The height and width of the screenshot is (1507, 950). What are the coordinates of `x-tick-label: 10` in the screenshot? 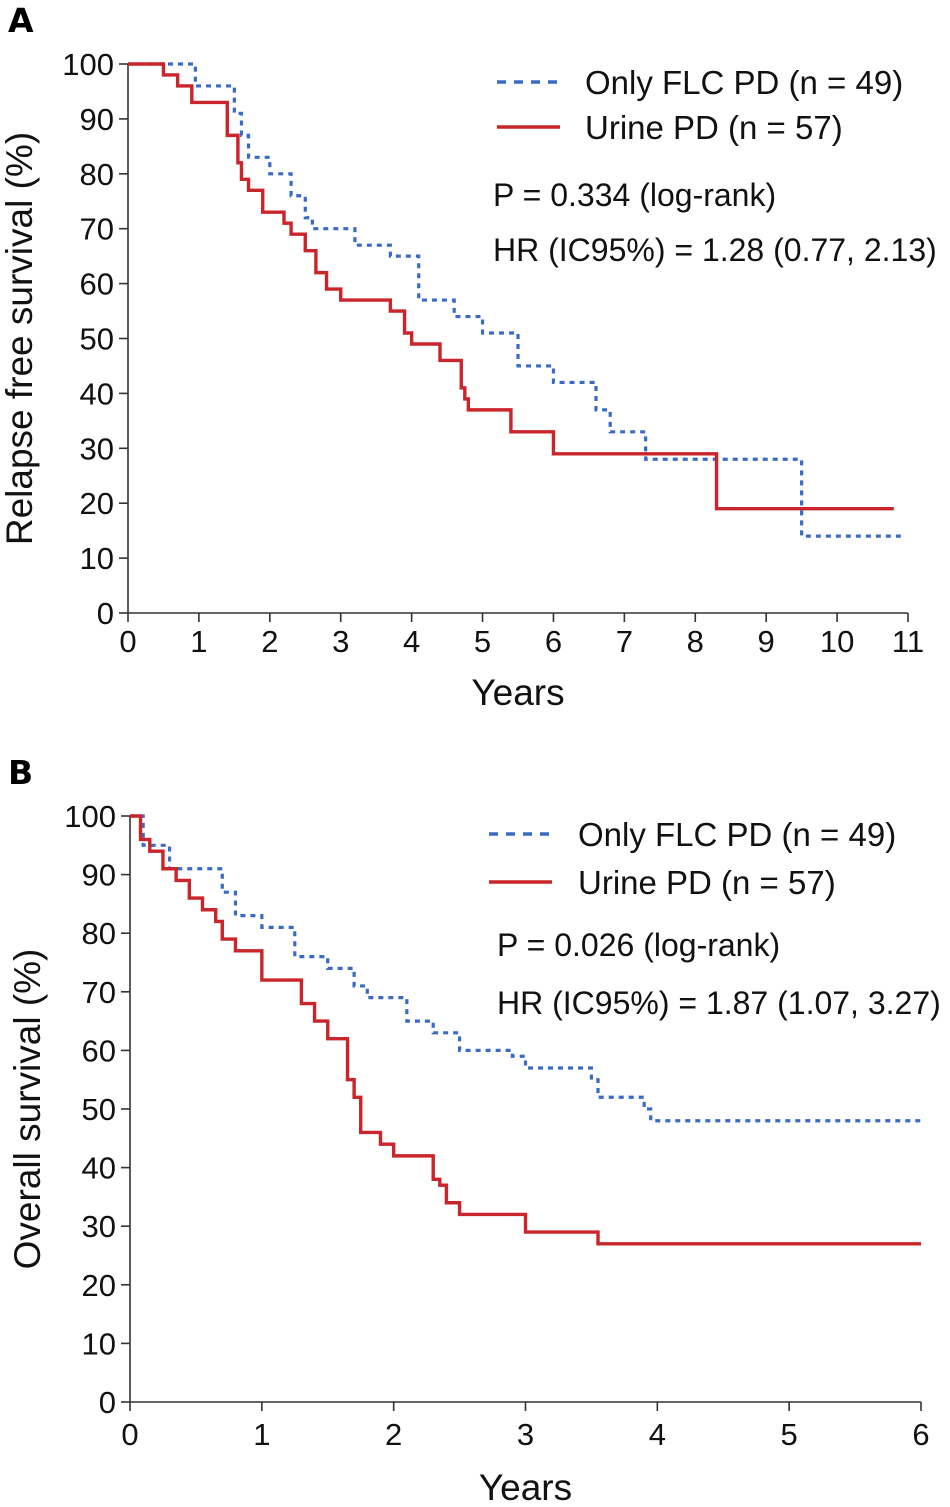 It's located at (837, 641).